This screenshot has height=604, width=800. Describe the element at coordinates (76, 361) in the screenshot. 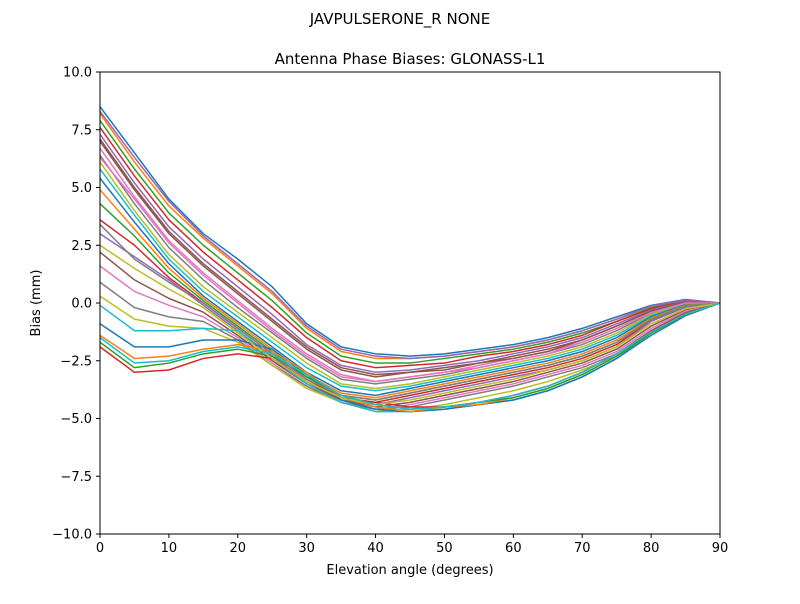

I see `y-tick-label: −2.5` at that location.